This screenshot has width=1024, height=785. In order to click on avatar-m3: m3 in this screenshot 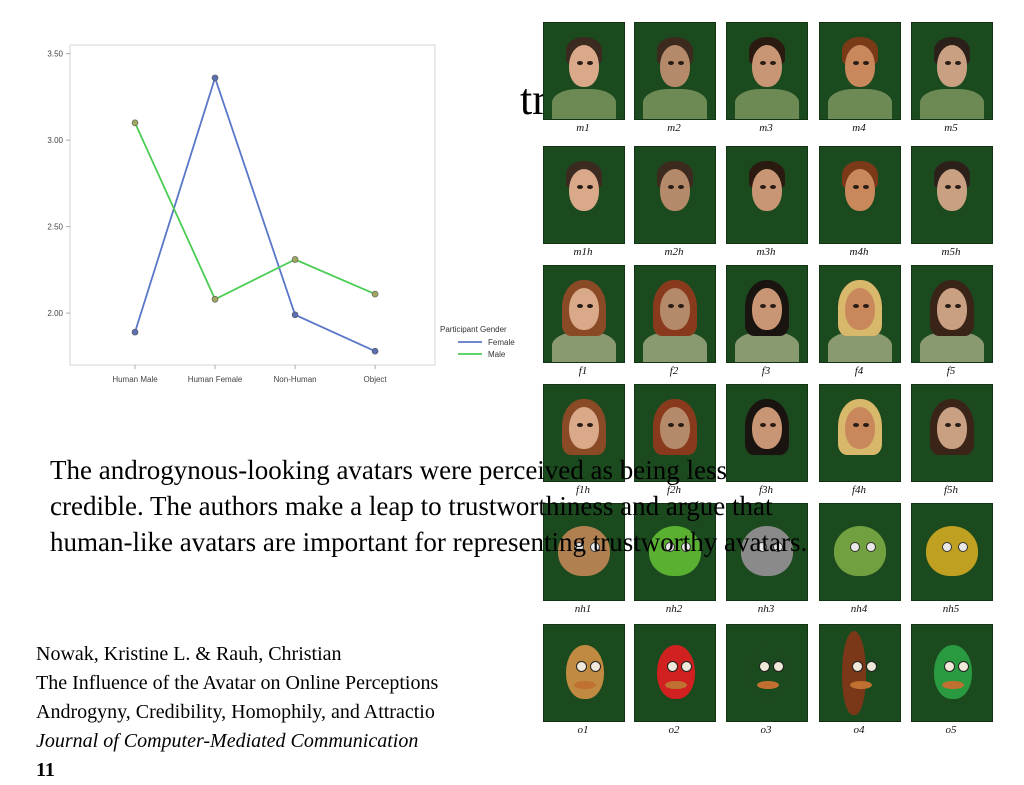, I will do `click(767, 81)`.